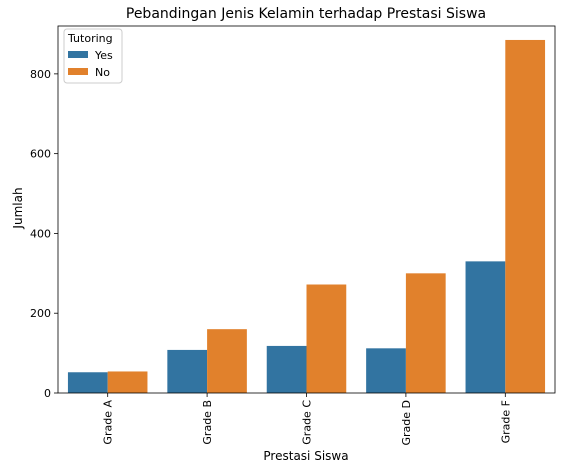  Describe the element at coordinates (386, 370) in the screenshot. I see `bar-yes-grade-d` at that location.